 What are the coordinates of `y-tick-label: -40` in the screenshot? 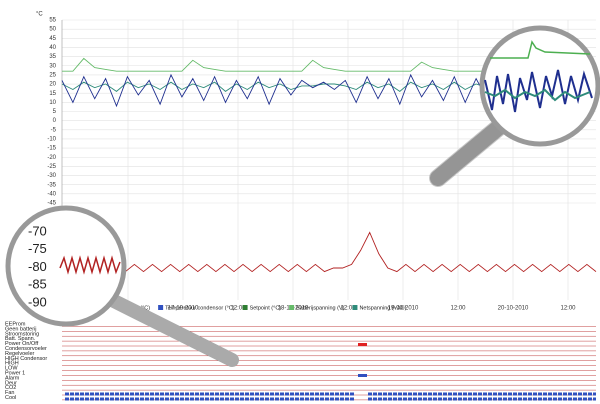 It's located at (51, 194).